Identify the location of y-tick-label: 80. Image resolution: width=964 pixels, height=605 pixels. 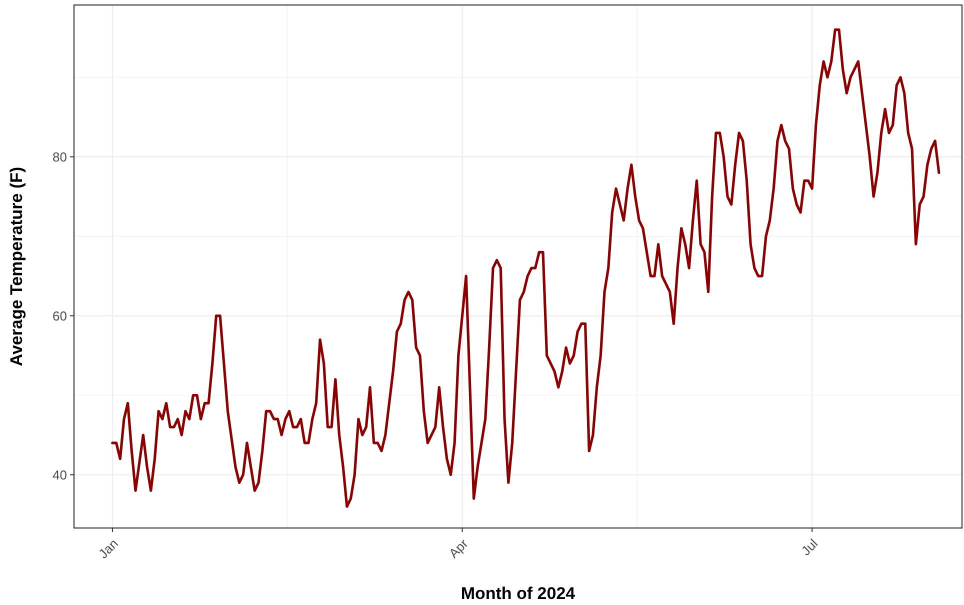
(59, 156).